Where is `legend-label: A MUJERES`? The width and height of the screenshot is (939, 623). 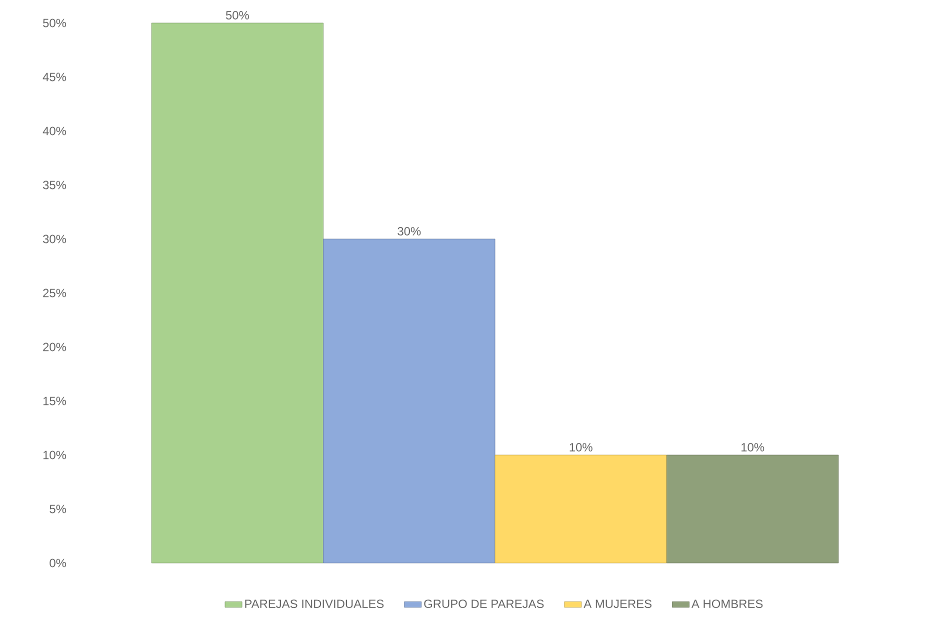 legend-label: A MUJERES is located at coordinates (618, 604).